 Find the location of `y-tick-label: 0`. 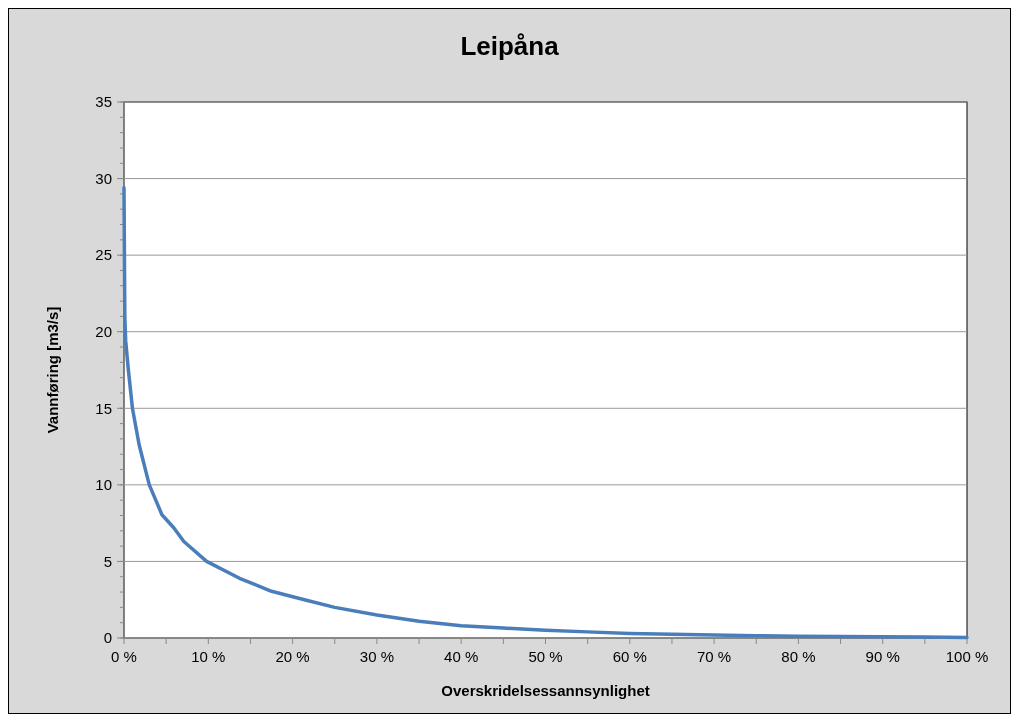

y-tick-label: 0 is located at coordinates (107, 638).